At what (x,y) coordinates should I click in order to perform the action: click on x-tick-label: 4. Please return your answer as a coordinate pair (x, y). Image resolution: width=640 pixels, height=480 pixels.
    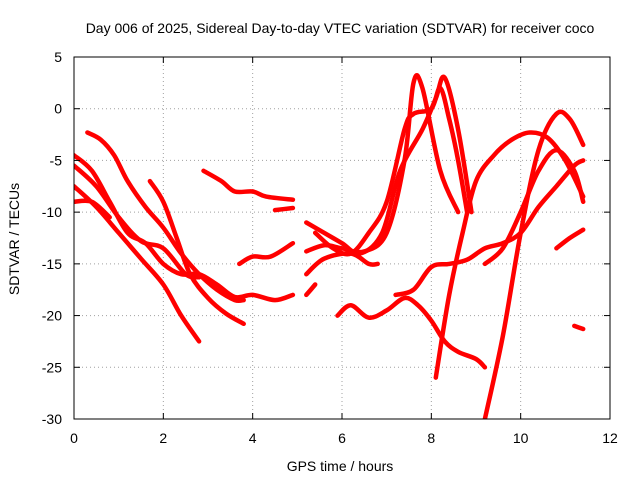
    Looking at the image, I should click on (253, 438).